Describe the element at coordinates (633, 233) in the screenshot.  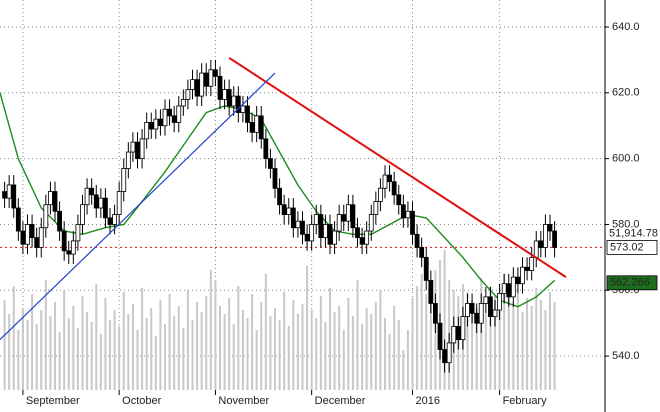
I see `extra-label: 51,914.78` at that location.